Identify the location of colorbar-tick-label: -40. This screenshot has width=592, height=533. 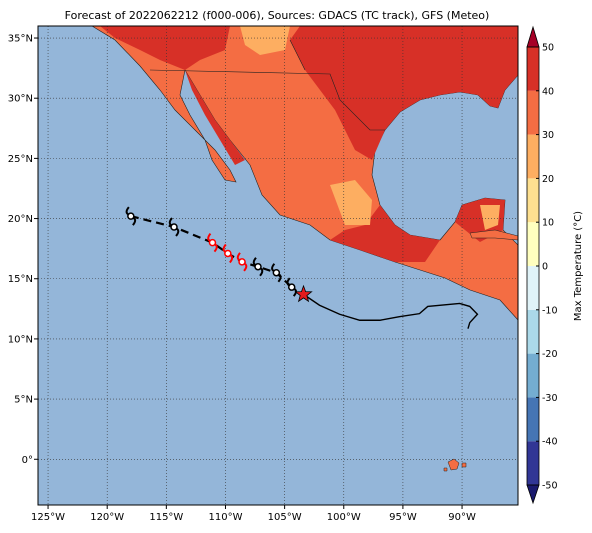
(550, 442).